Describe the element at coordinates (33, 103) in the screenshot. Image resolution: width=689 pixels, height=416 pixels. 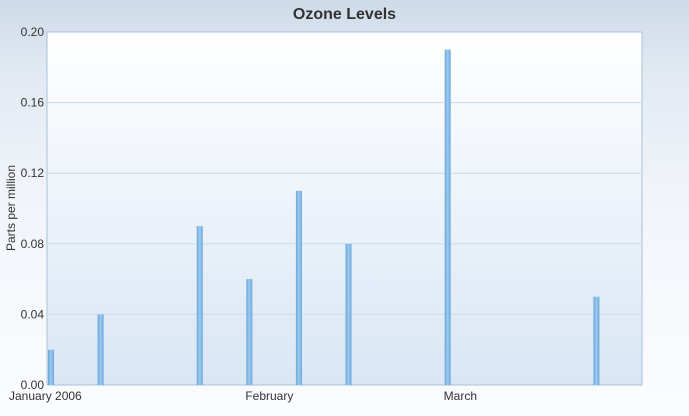
I see `y-tick-label: 0.16` at that location.